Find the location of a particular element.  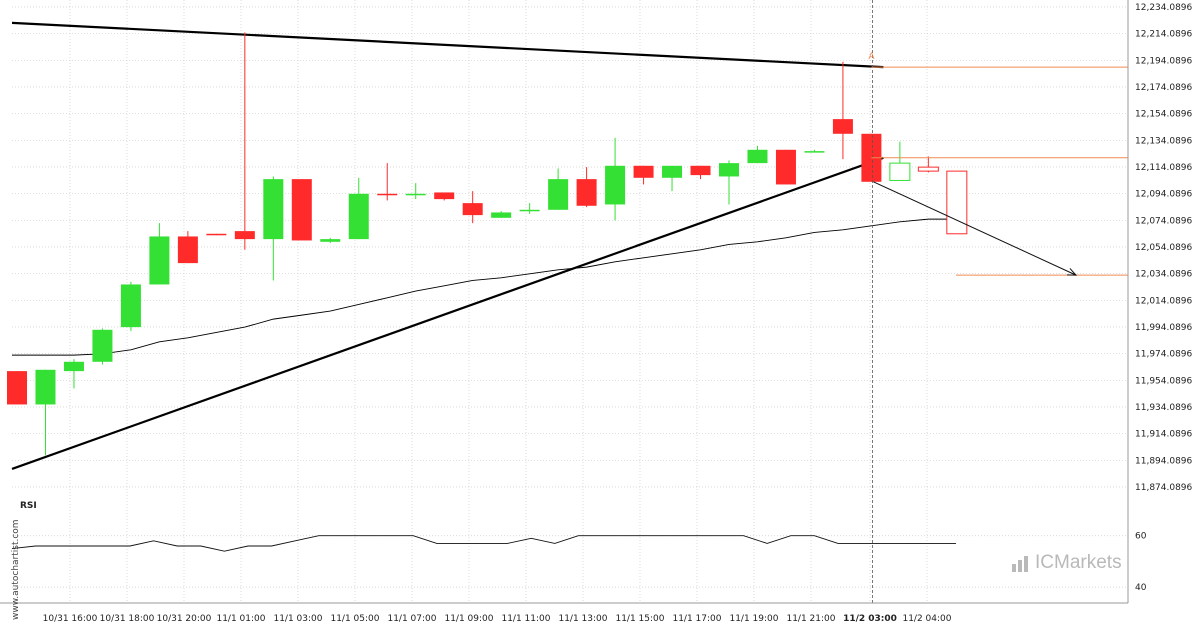

time-tick-label: 11/1 09:00 is located at coordinates (468, 619).